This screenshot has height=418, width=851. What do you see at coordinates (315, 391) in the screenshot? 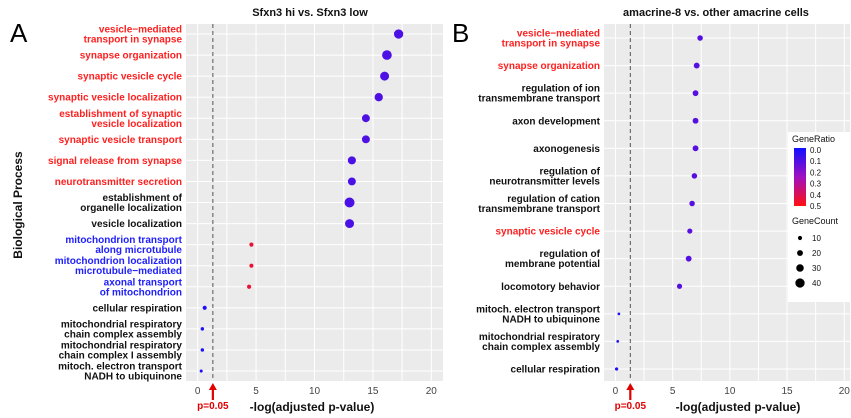
I see `x-tick-label: 10` at bounding box center [315, 391].